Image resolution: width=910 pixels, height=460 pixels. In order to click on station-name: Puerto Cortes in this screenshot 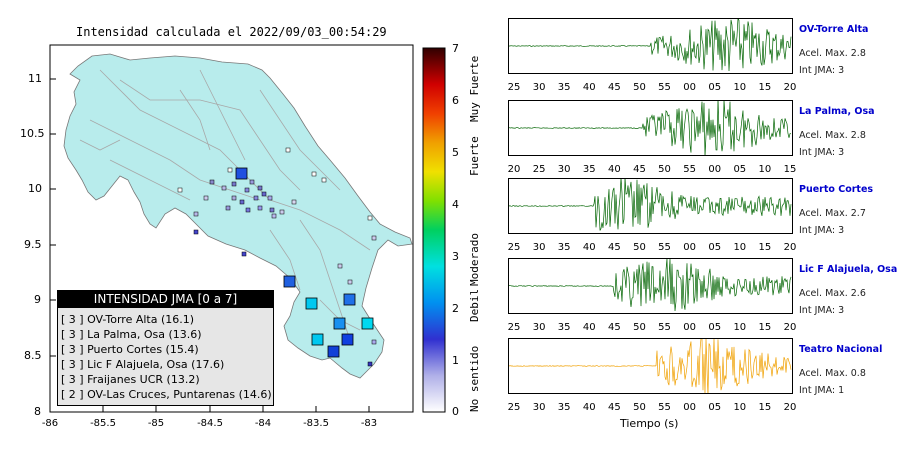, I will do `click(836, 189)`.